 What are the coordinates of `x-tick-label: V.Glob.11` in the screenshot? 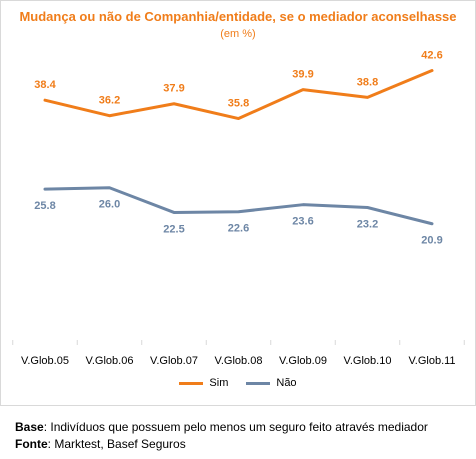 It's located at (431, 361).